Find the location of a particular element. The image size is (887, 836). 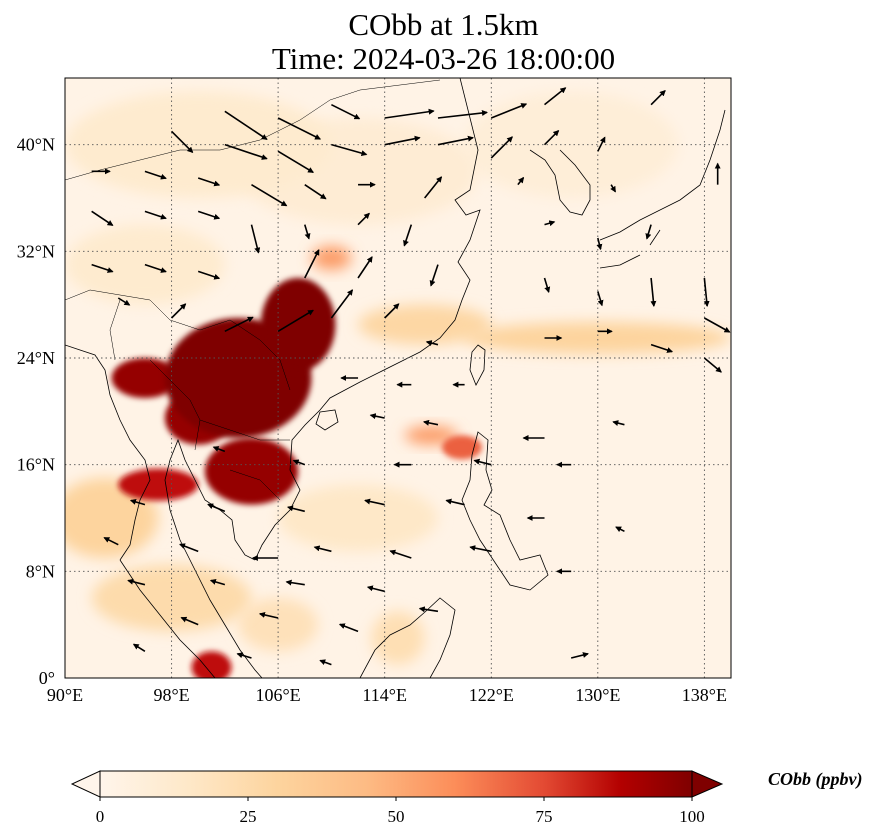

indochina-coastline is located at coordinates (213, 558).